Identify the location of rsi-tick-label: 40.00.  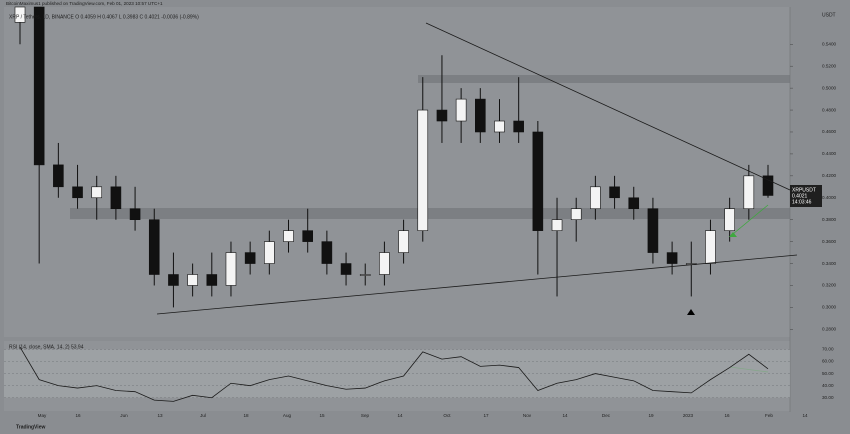
(828, 385).